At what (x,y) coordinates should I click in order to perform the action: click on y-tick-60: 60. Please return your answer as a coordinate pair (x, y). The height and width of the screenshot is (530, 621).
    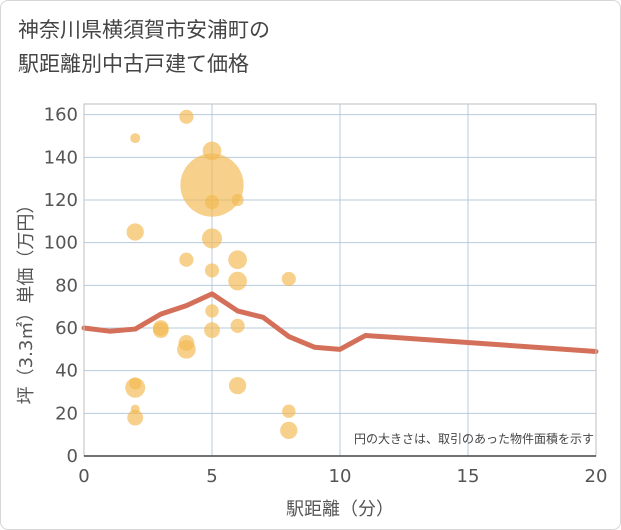
    Looking at the image, I should click on (66, 328).